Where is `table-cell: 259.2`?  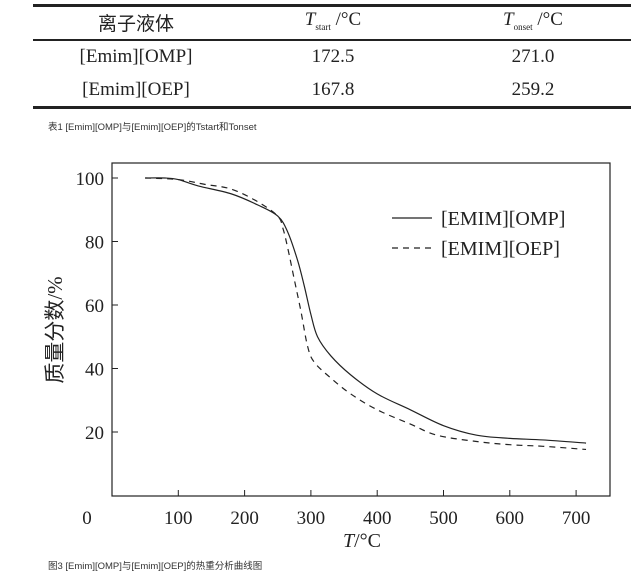 table-cell: 259.2 is located at coordinates (533, 89).